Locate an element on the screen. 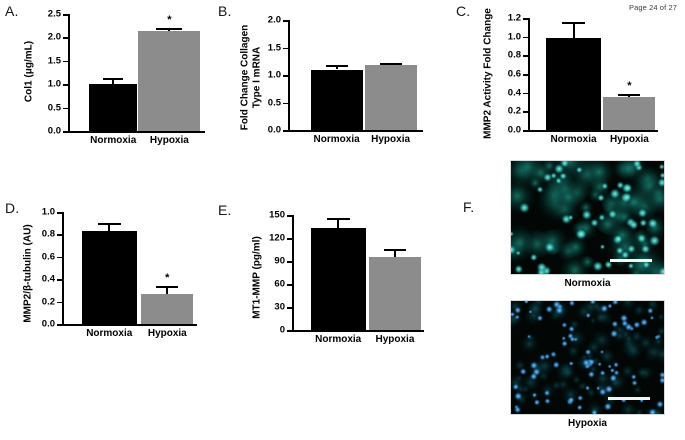  y-tick-label: 1.5 is located at coordinates (54, 61).